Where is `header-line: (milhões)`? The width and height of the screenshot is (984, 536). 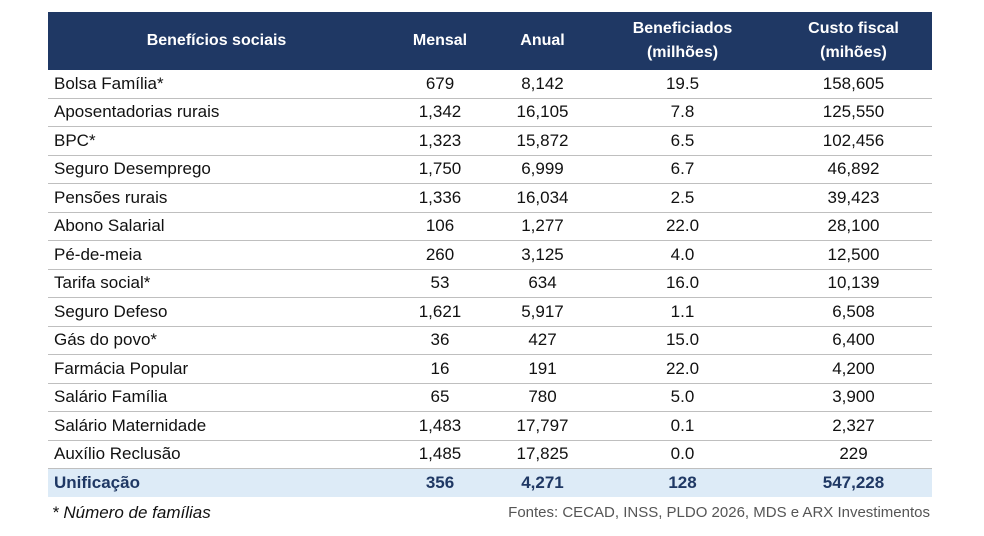 header-line: (milhões) is located at coordinates (682, 52).